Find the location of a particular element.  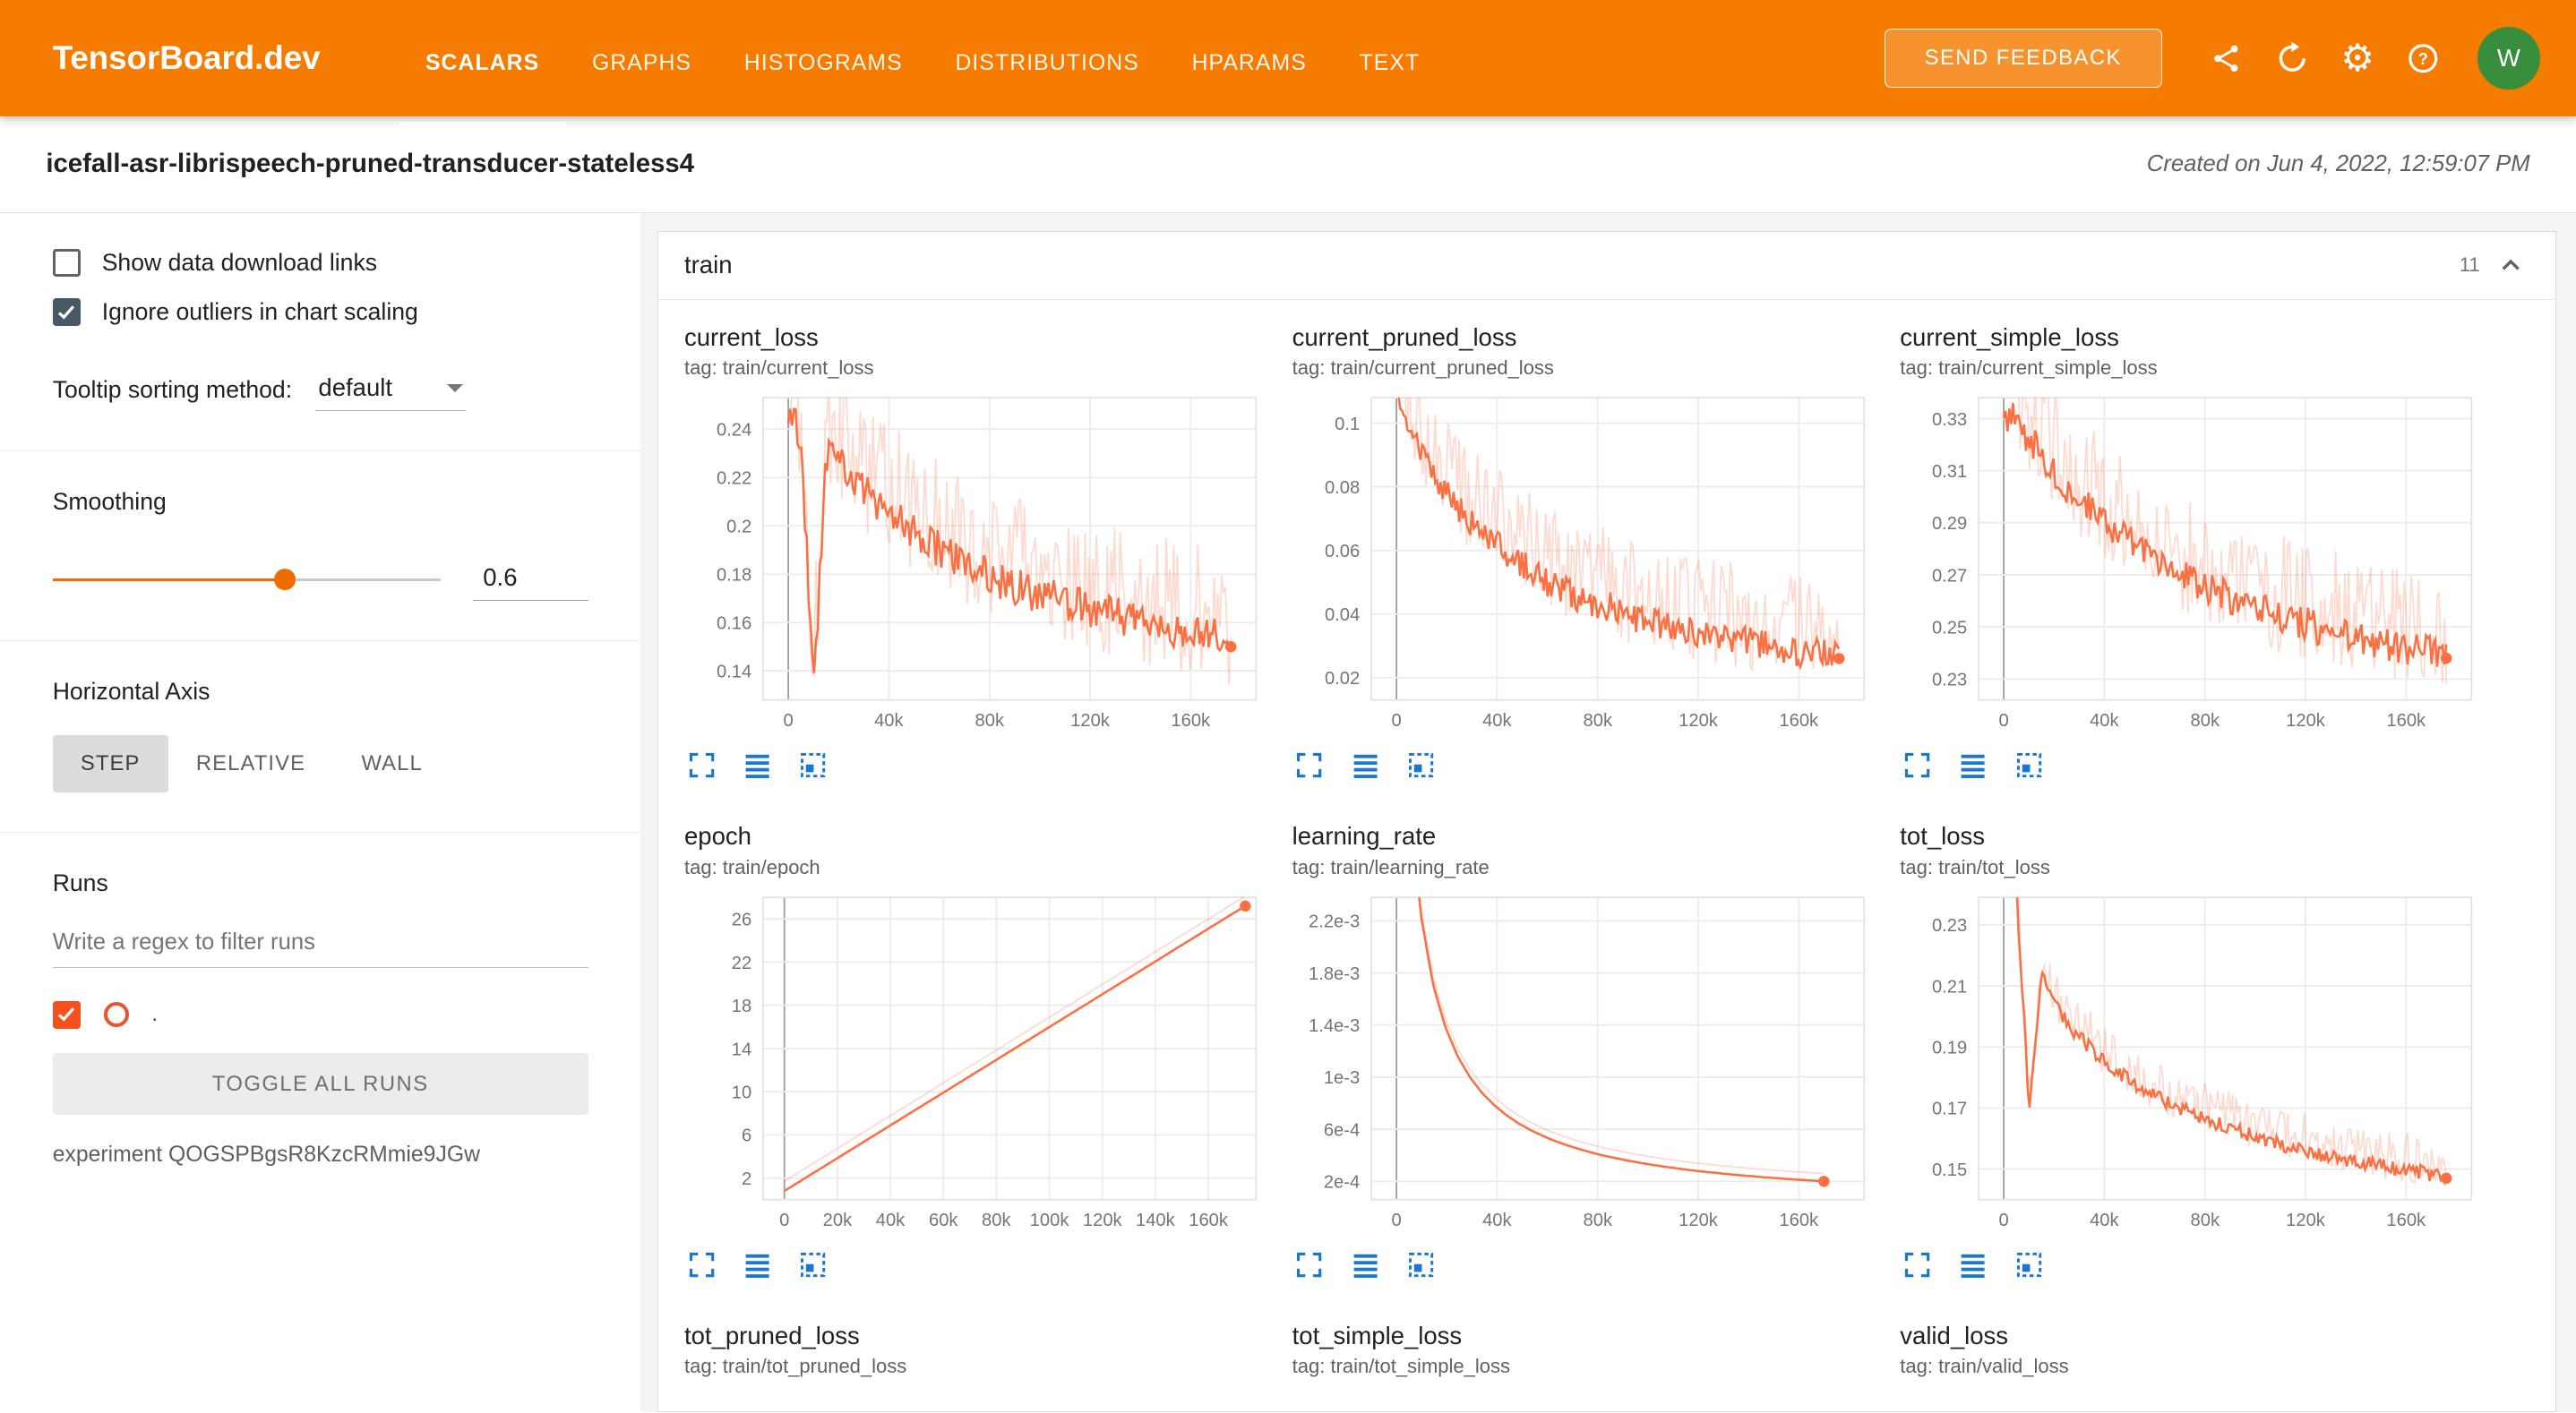

tab-scalars: SCALARS is located at coordinates (482, 63).